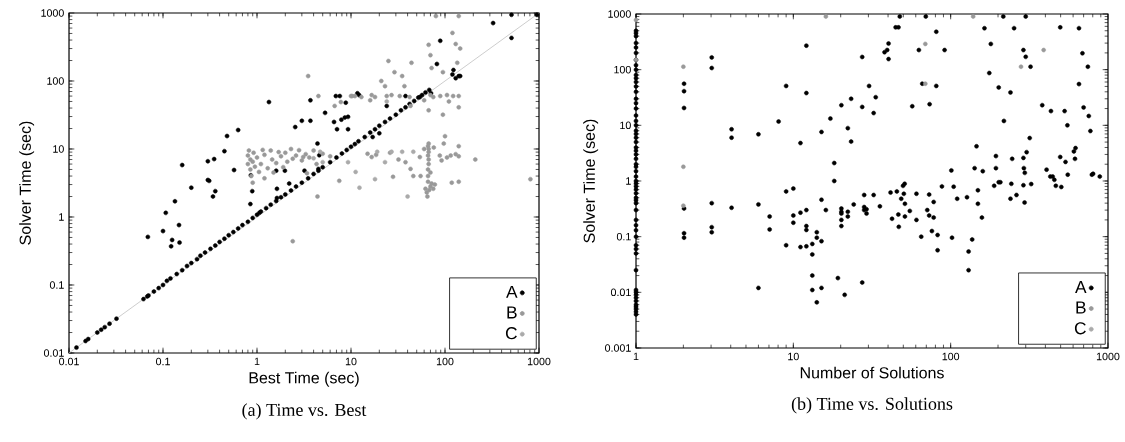 The width and height of the screenshot is (1125, 442). What do you see at coordinates (304, 411) in the screenshot?
I see `text: (a) Time vs. Best` at bounding box center [304, 411].